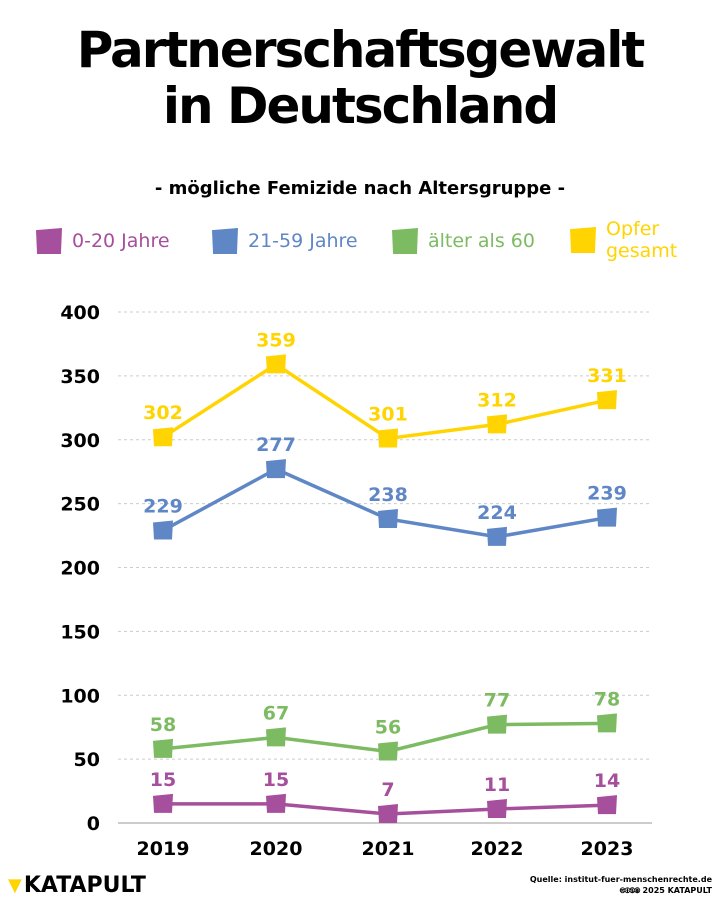  Describe the element at coordinates (80, 377) in the screenshot. I see `y-tick-label: 350` at that location.